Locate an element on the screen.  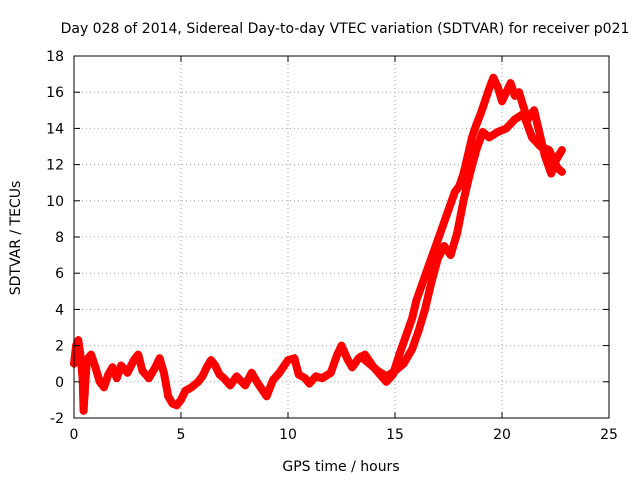
y-tick-label: 10 is located at coordinates (55, 202).